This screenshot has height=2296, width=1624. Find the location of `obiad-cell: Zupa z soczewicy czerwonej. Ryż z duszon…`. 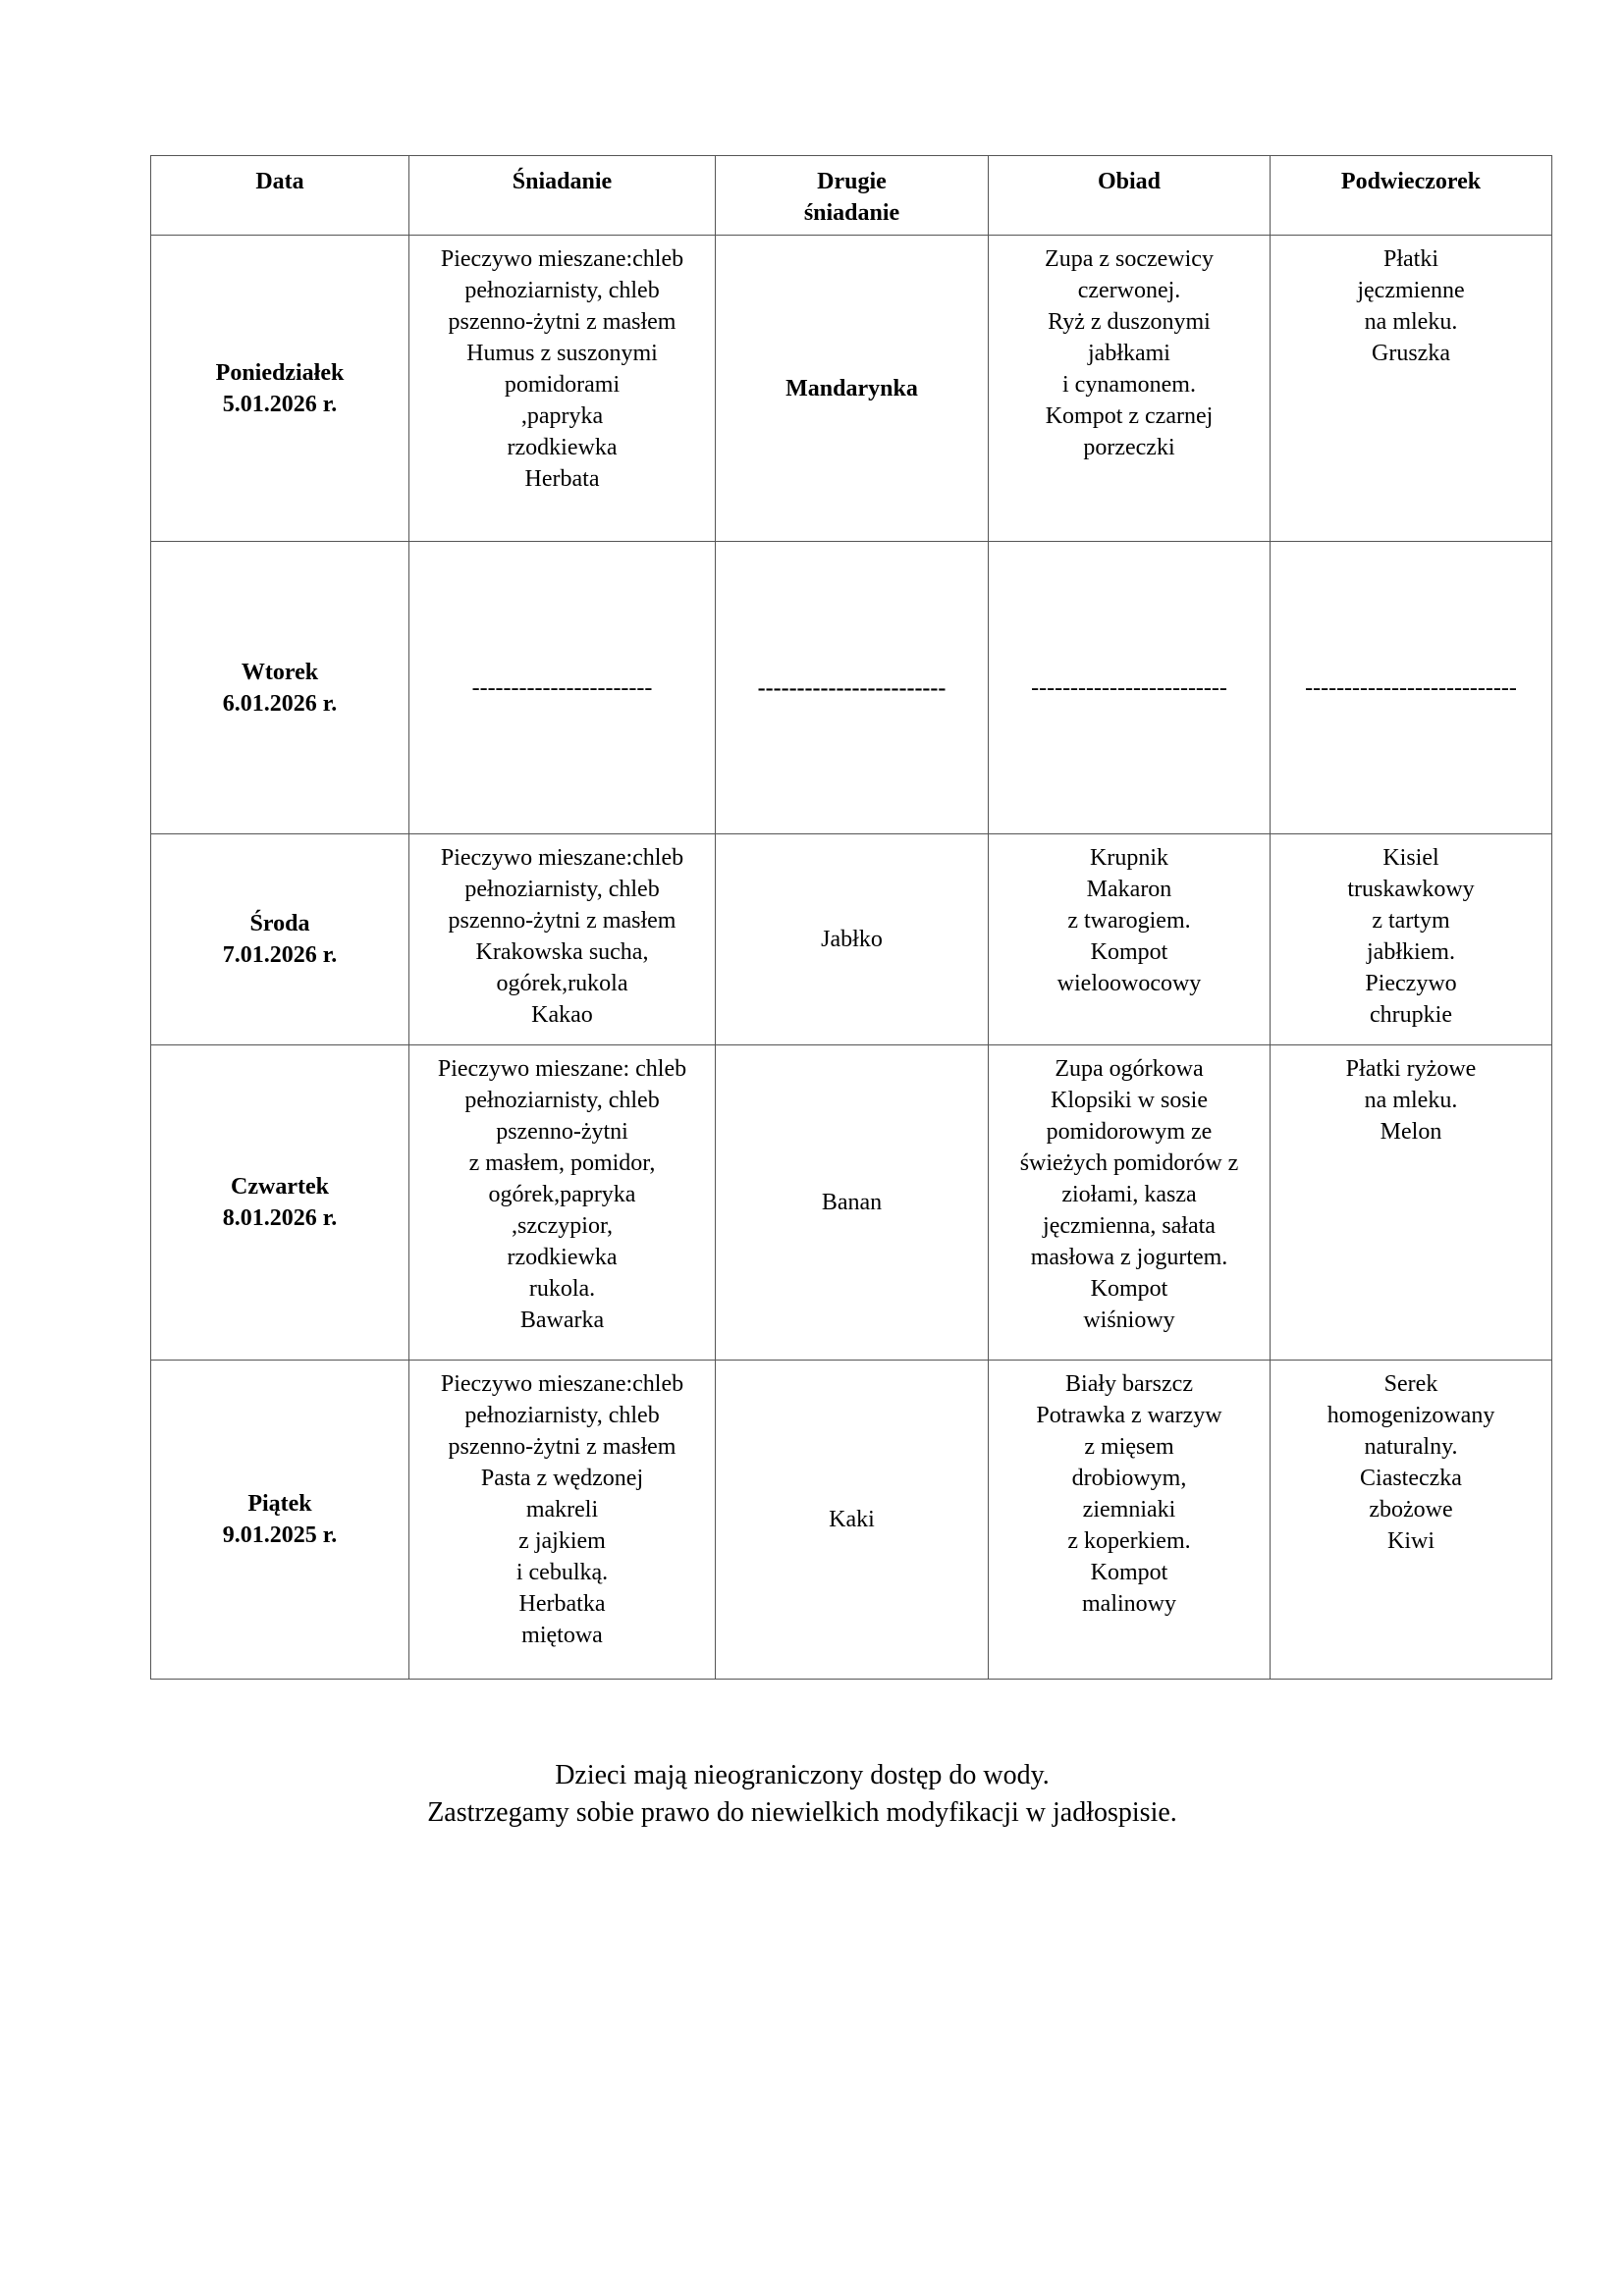

obiad-cell: Zupa z soczewicy czerwonej. Ryż z duszon… is located at coordinates (1129, 388).